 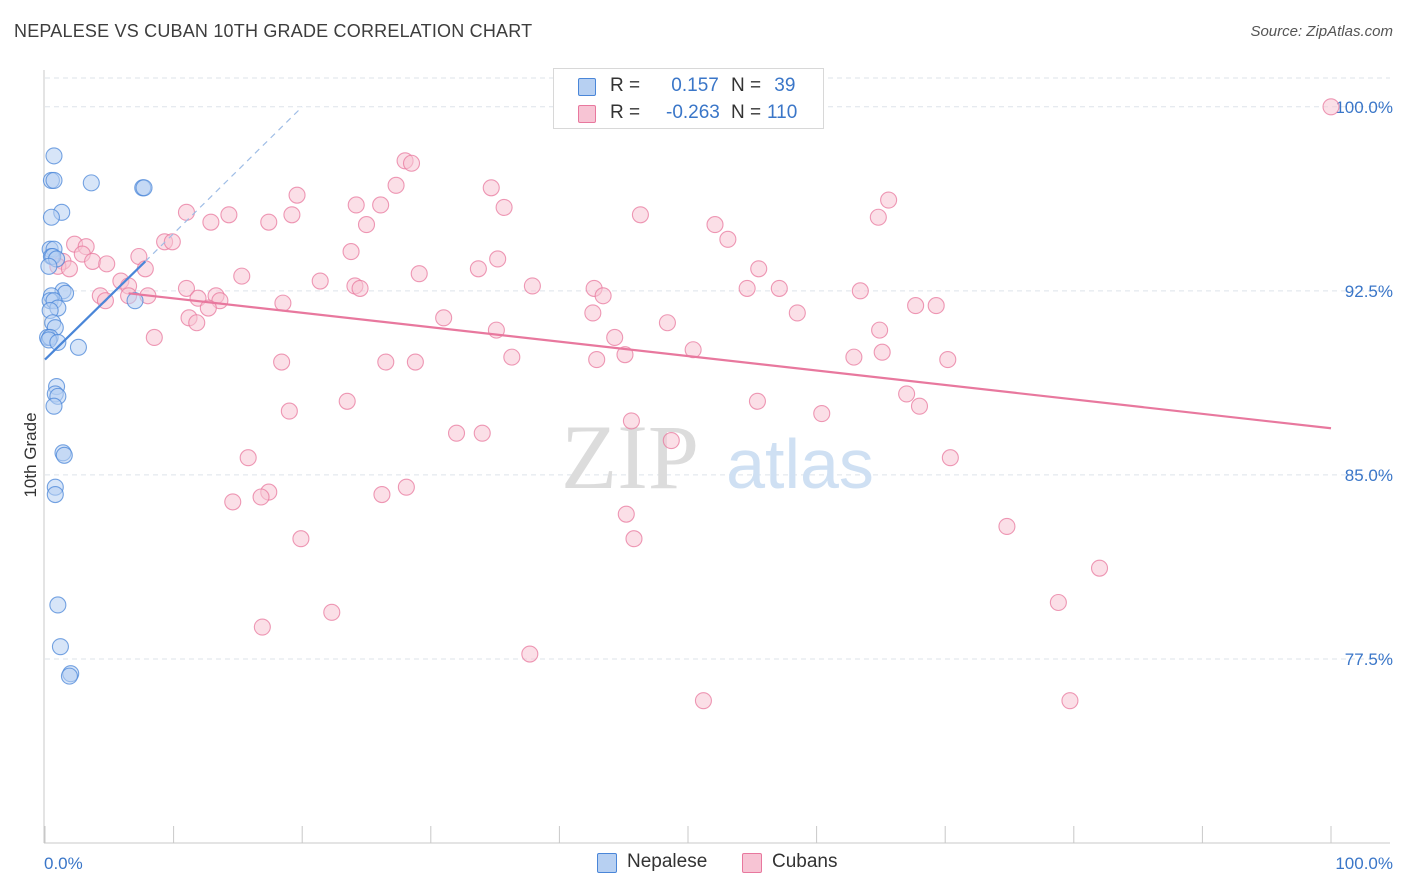 I want to click on nepalese-n-label: N =, so click(x=746, y=85).